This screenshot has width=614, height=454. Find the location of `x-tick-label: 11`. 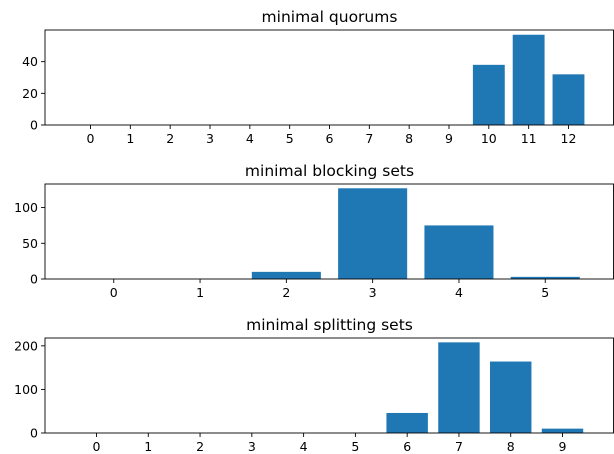

x-tick-label: 11 is located at coordinates (529, 138).